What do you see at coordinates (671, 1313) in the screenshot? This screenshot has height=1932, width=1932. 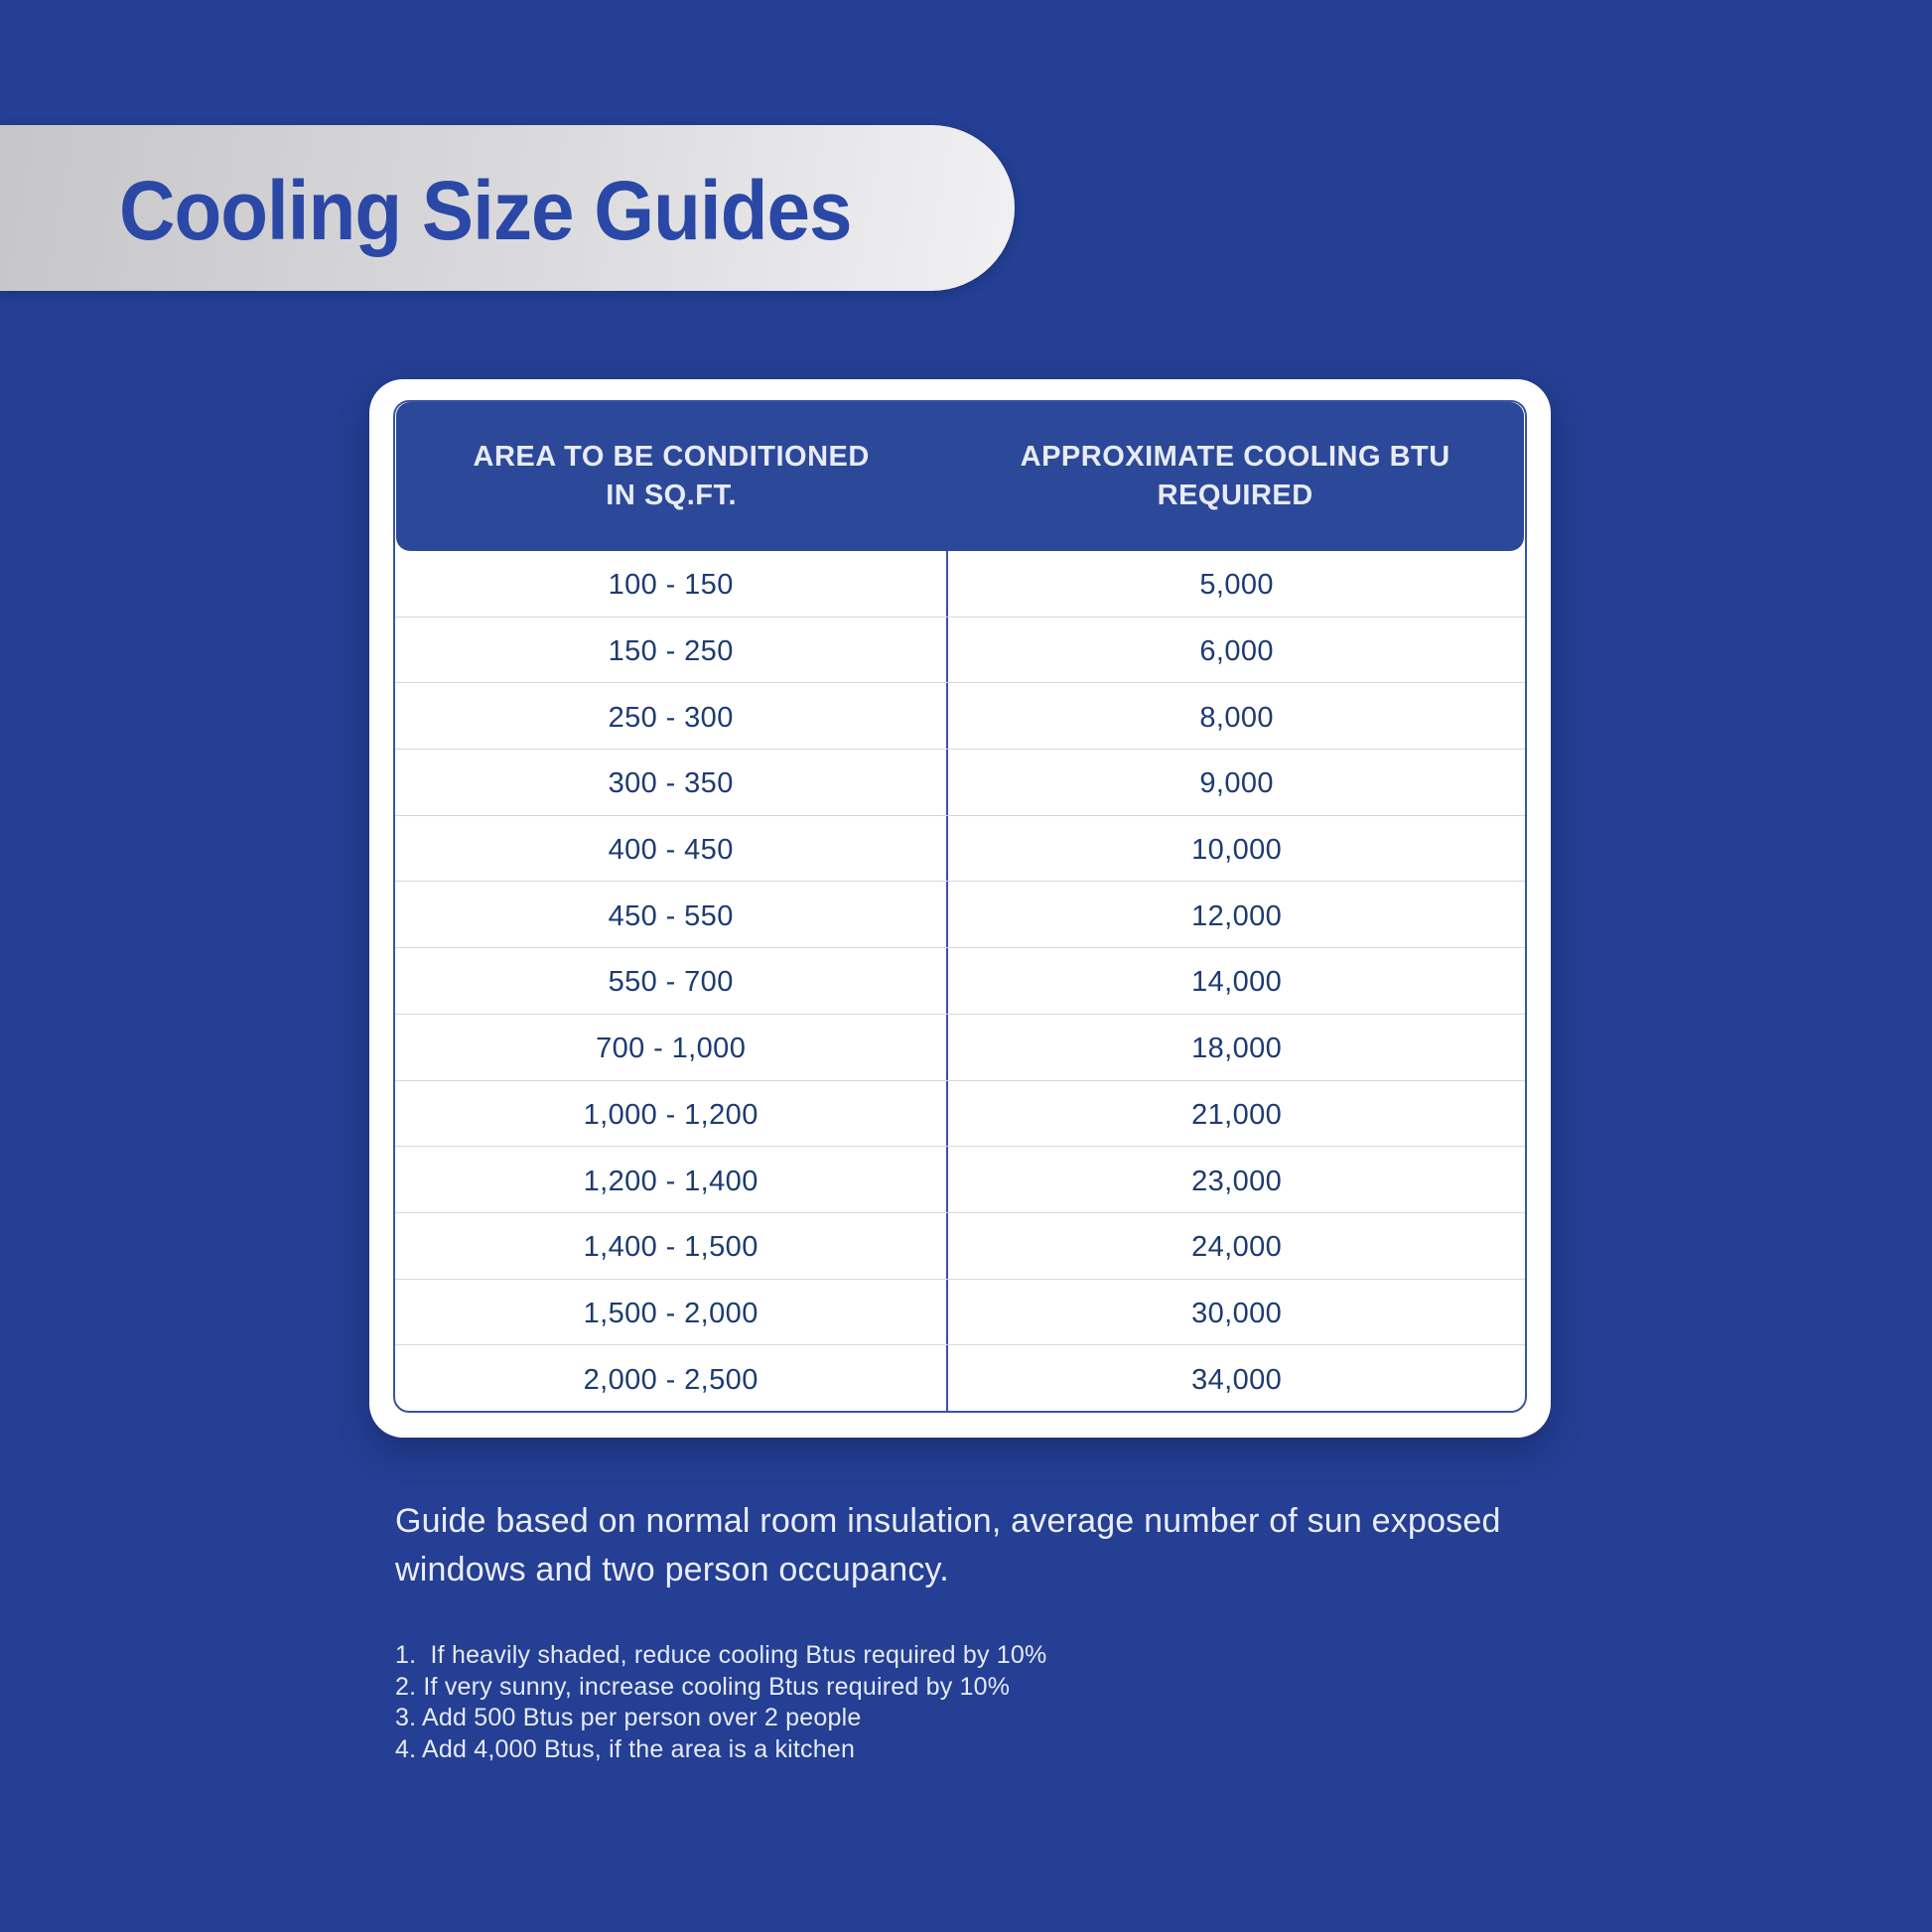 I see `area-cell: 1,500 - 2,000` at bounding box center [671, 1313].